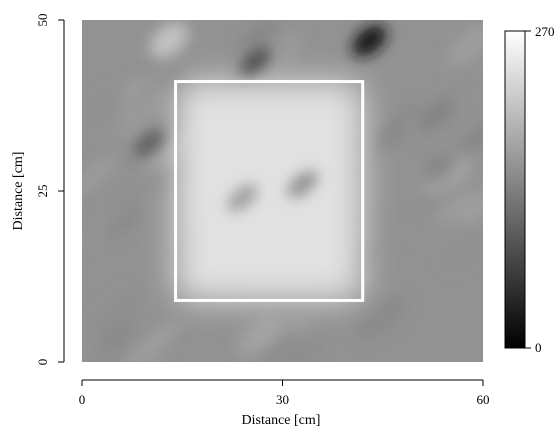  I want to click on x-axis-ticks: 0 30 60, so click(284, 393).